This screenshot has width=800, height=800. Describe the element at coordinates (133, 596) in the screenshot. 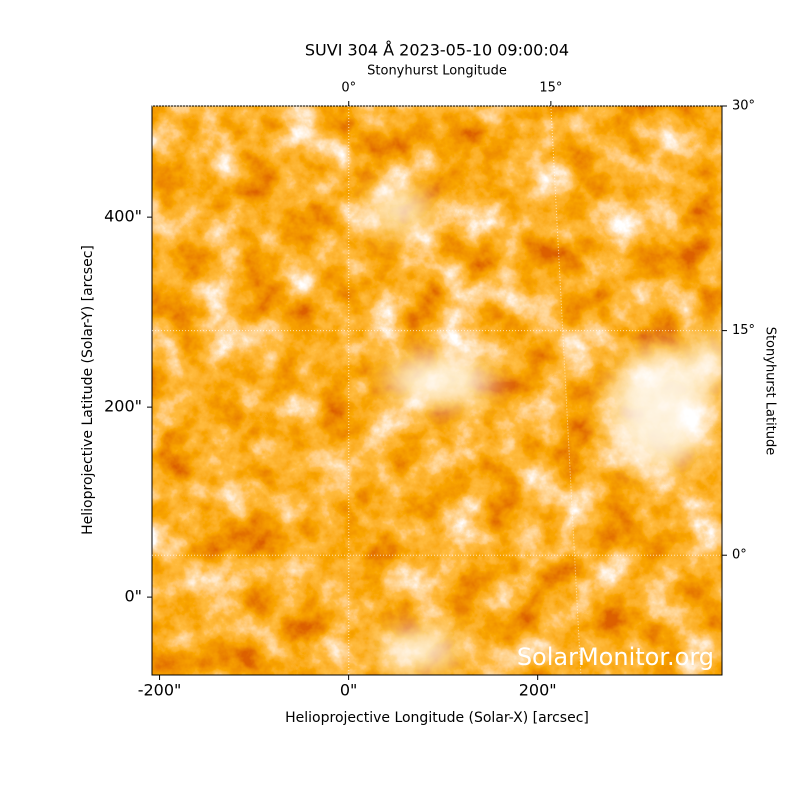

I see `y-tick-label: 0"` at that location.